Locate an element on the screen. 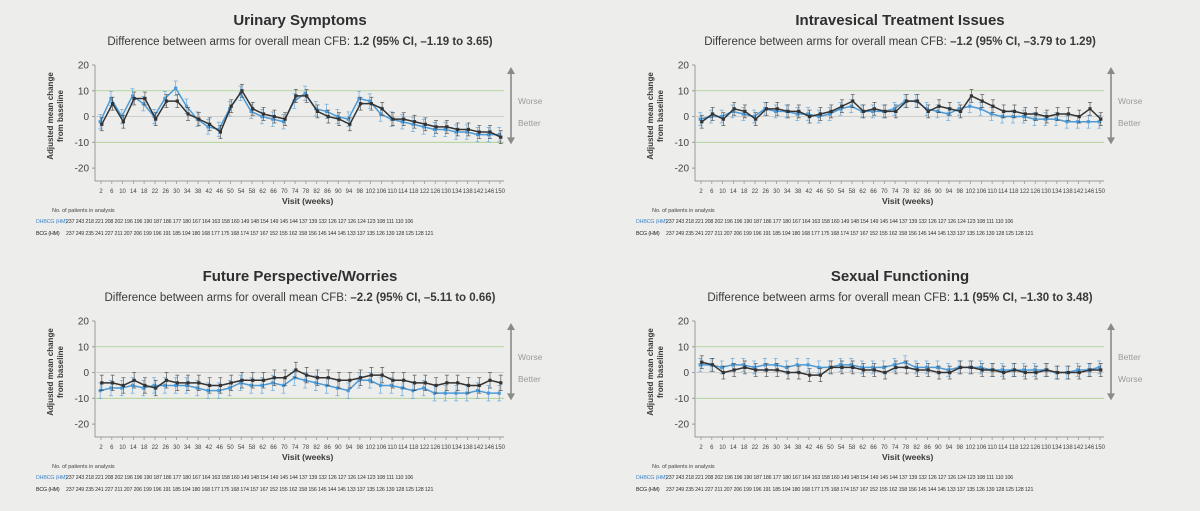  x-tick-label: 58 is located at coordinates (252, 192).